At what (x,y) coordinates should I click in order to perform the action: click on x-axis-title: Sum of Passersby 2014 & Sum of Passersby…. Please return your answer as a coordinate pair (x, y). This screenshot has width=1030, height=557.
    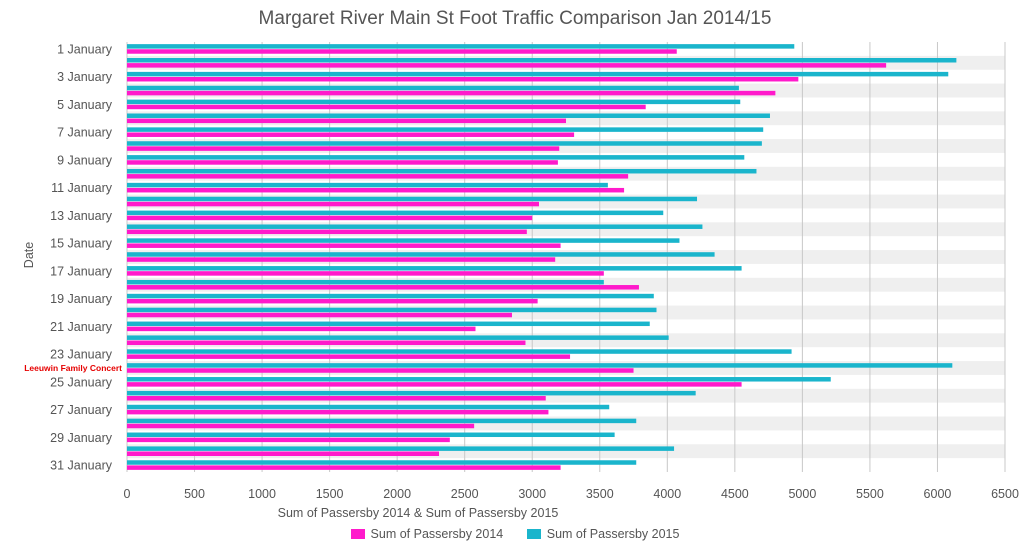
    Looking at the image, I should click on (418, 513).